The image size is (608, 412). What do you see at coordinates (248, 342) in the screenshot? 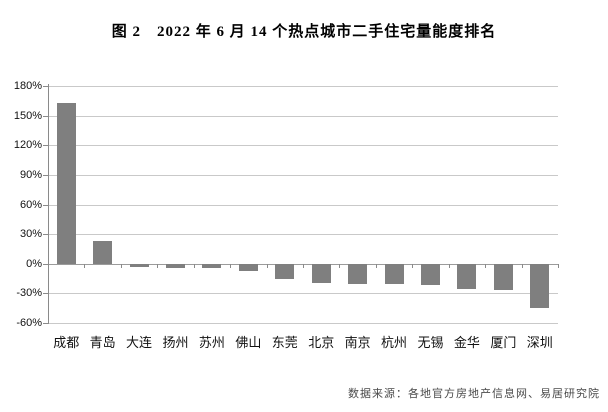
I see `x-category-label: 佛山` at bounding box center [248, 342].